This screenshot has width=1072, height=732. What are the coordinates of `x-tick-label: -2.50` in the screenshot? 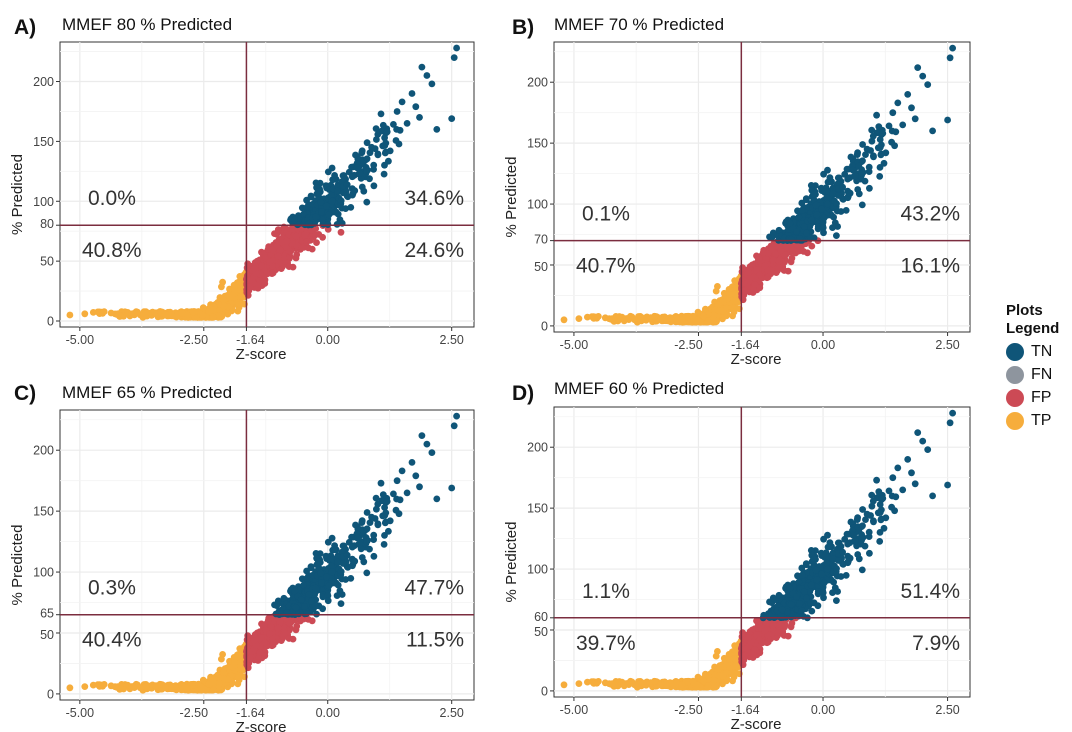 It's located at (194, 340).